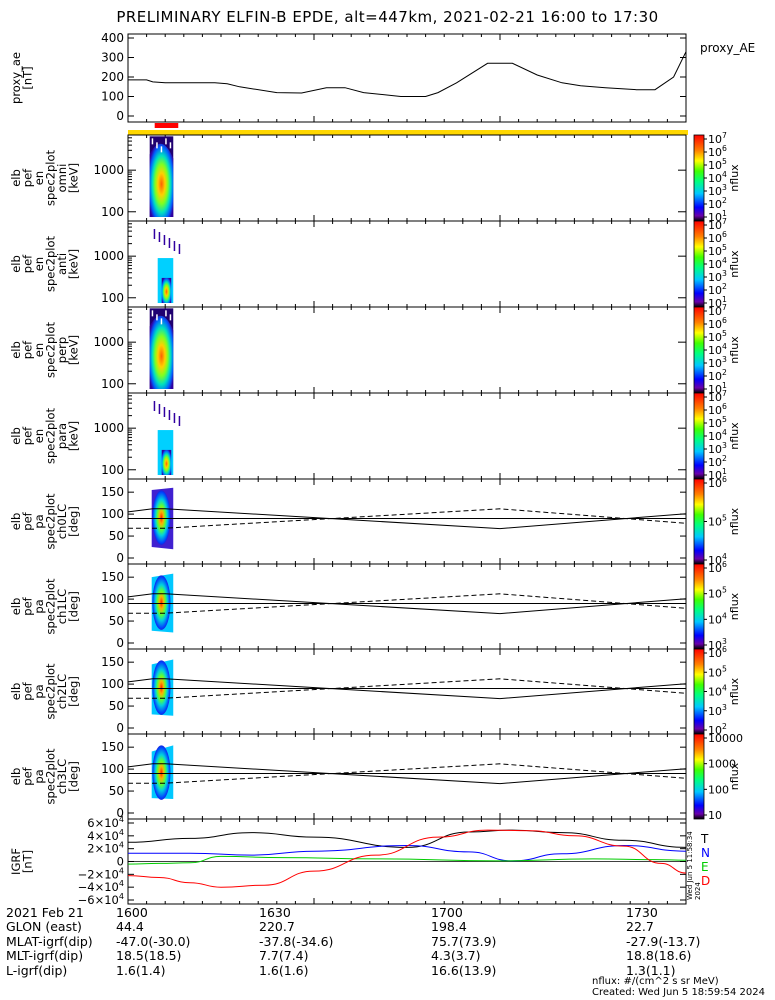 This screenshot has height=1000, width=775. I want to click on footer-row-label: MLT-igrf(dip), so click(45, 956).